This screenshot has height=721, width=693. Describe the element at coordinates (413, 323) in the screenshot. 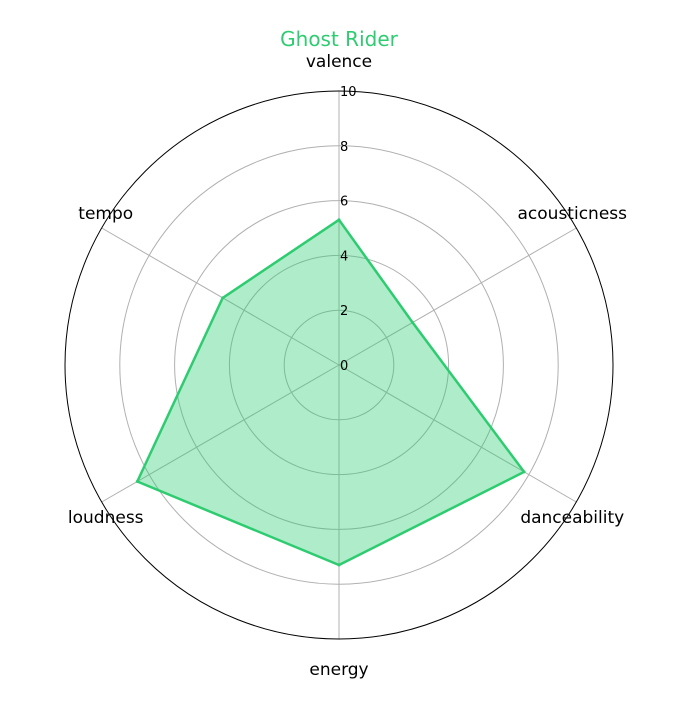

I see `data-point-acousticness` at that location.